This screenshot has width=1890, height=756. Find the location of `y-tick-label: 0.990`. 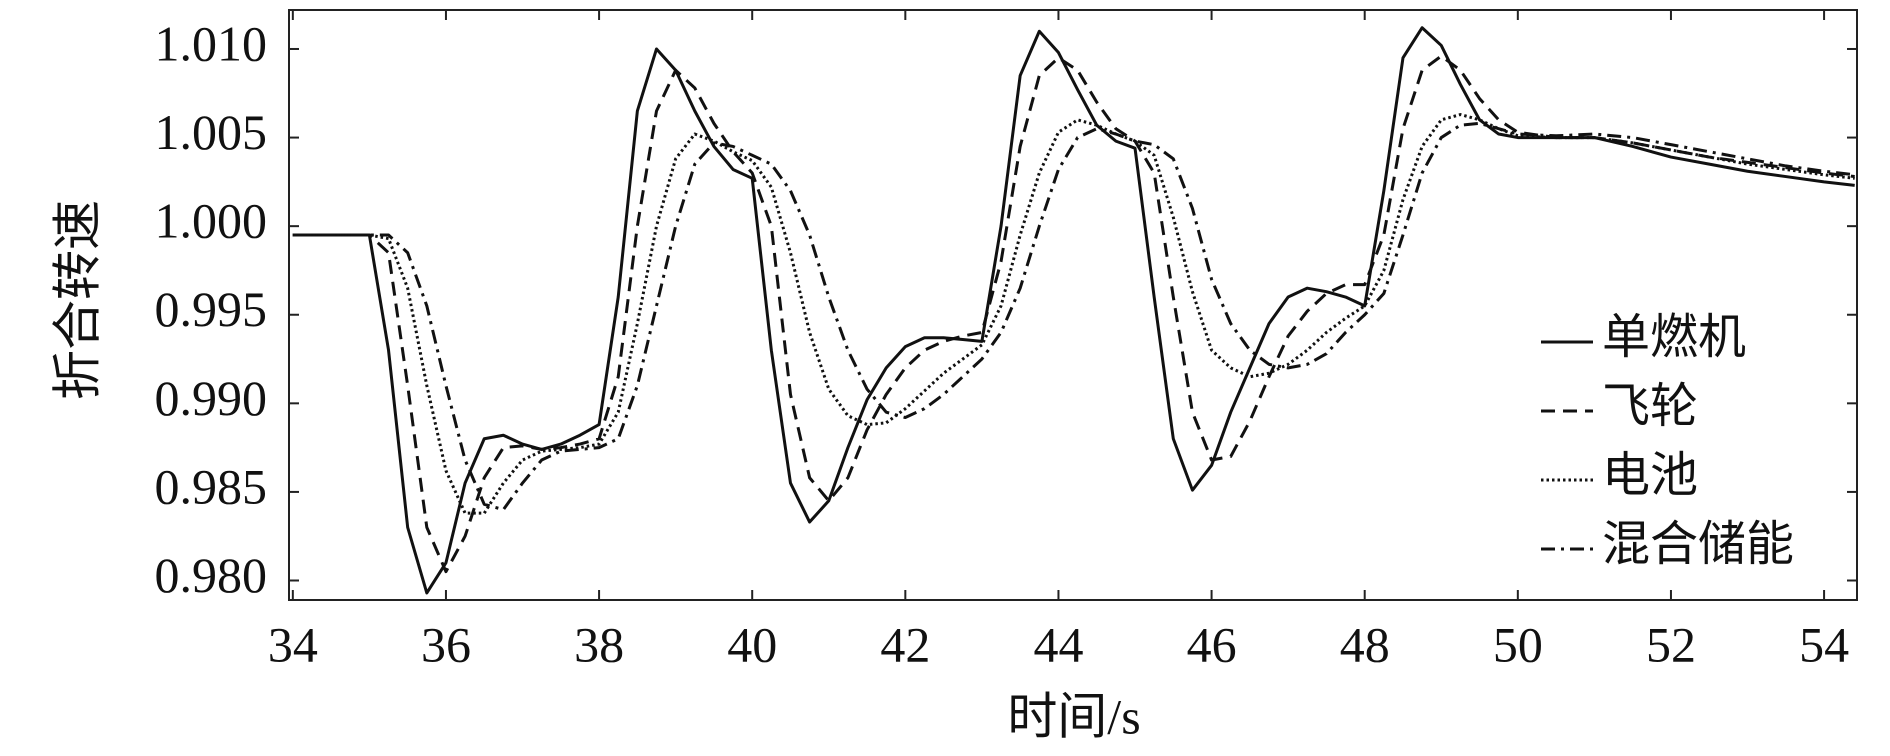

y-tick-label: 0.990 is located at coordinates (211, 398).